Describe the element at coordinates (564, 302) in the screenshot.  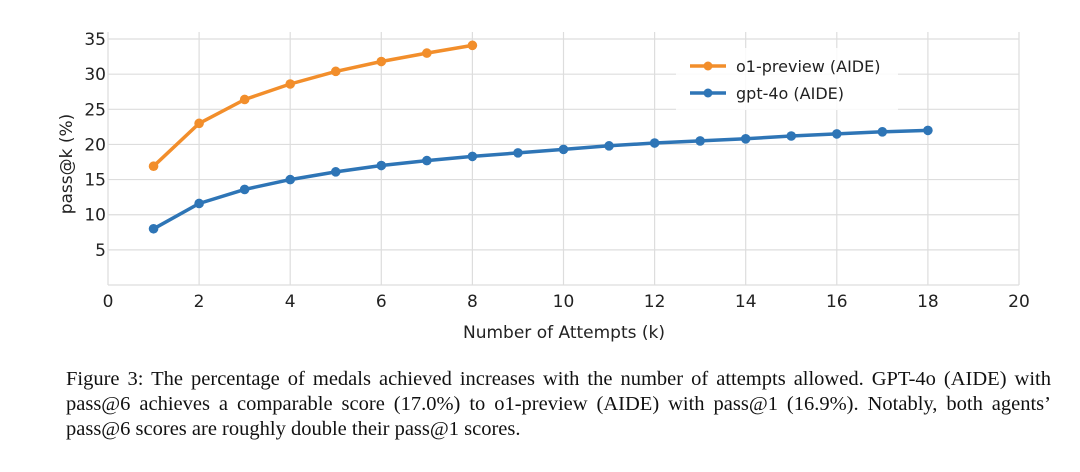
I see `x-tick-label: 10` at that location.